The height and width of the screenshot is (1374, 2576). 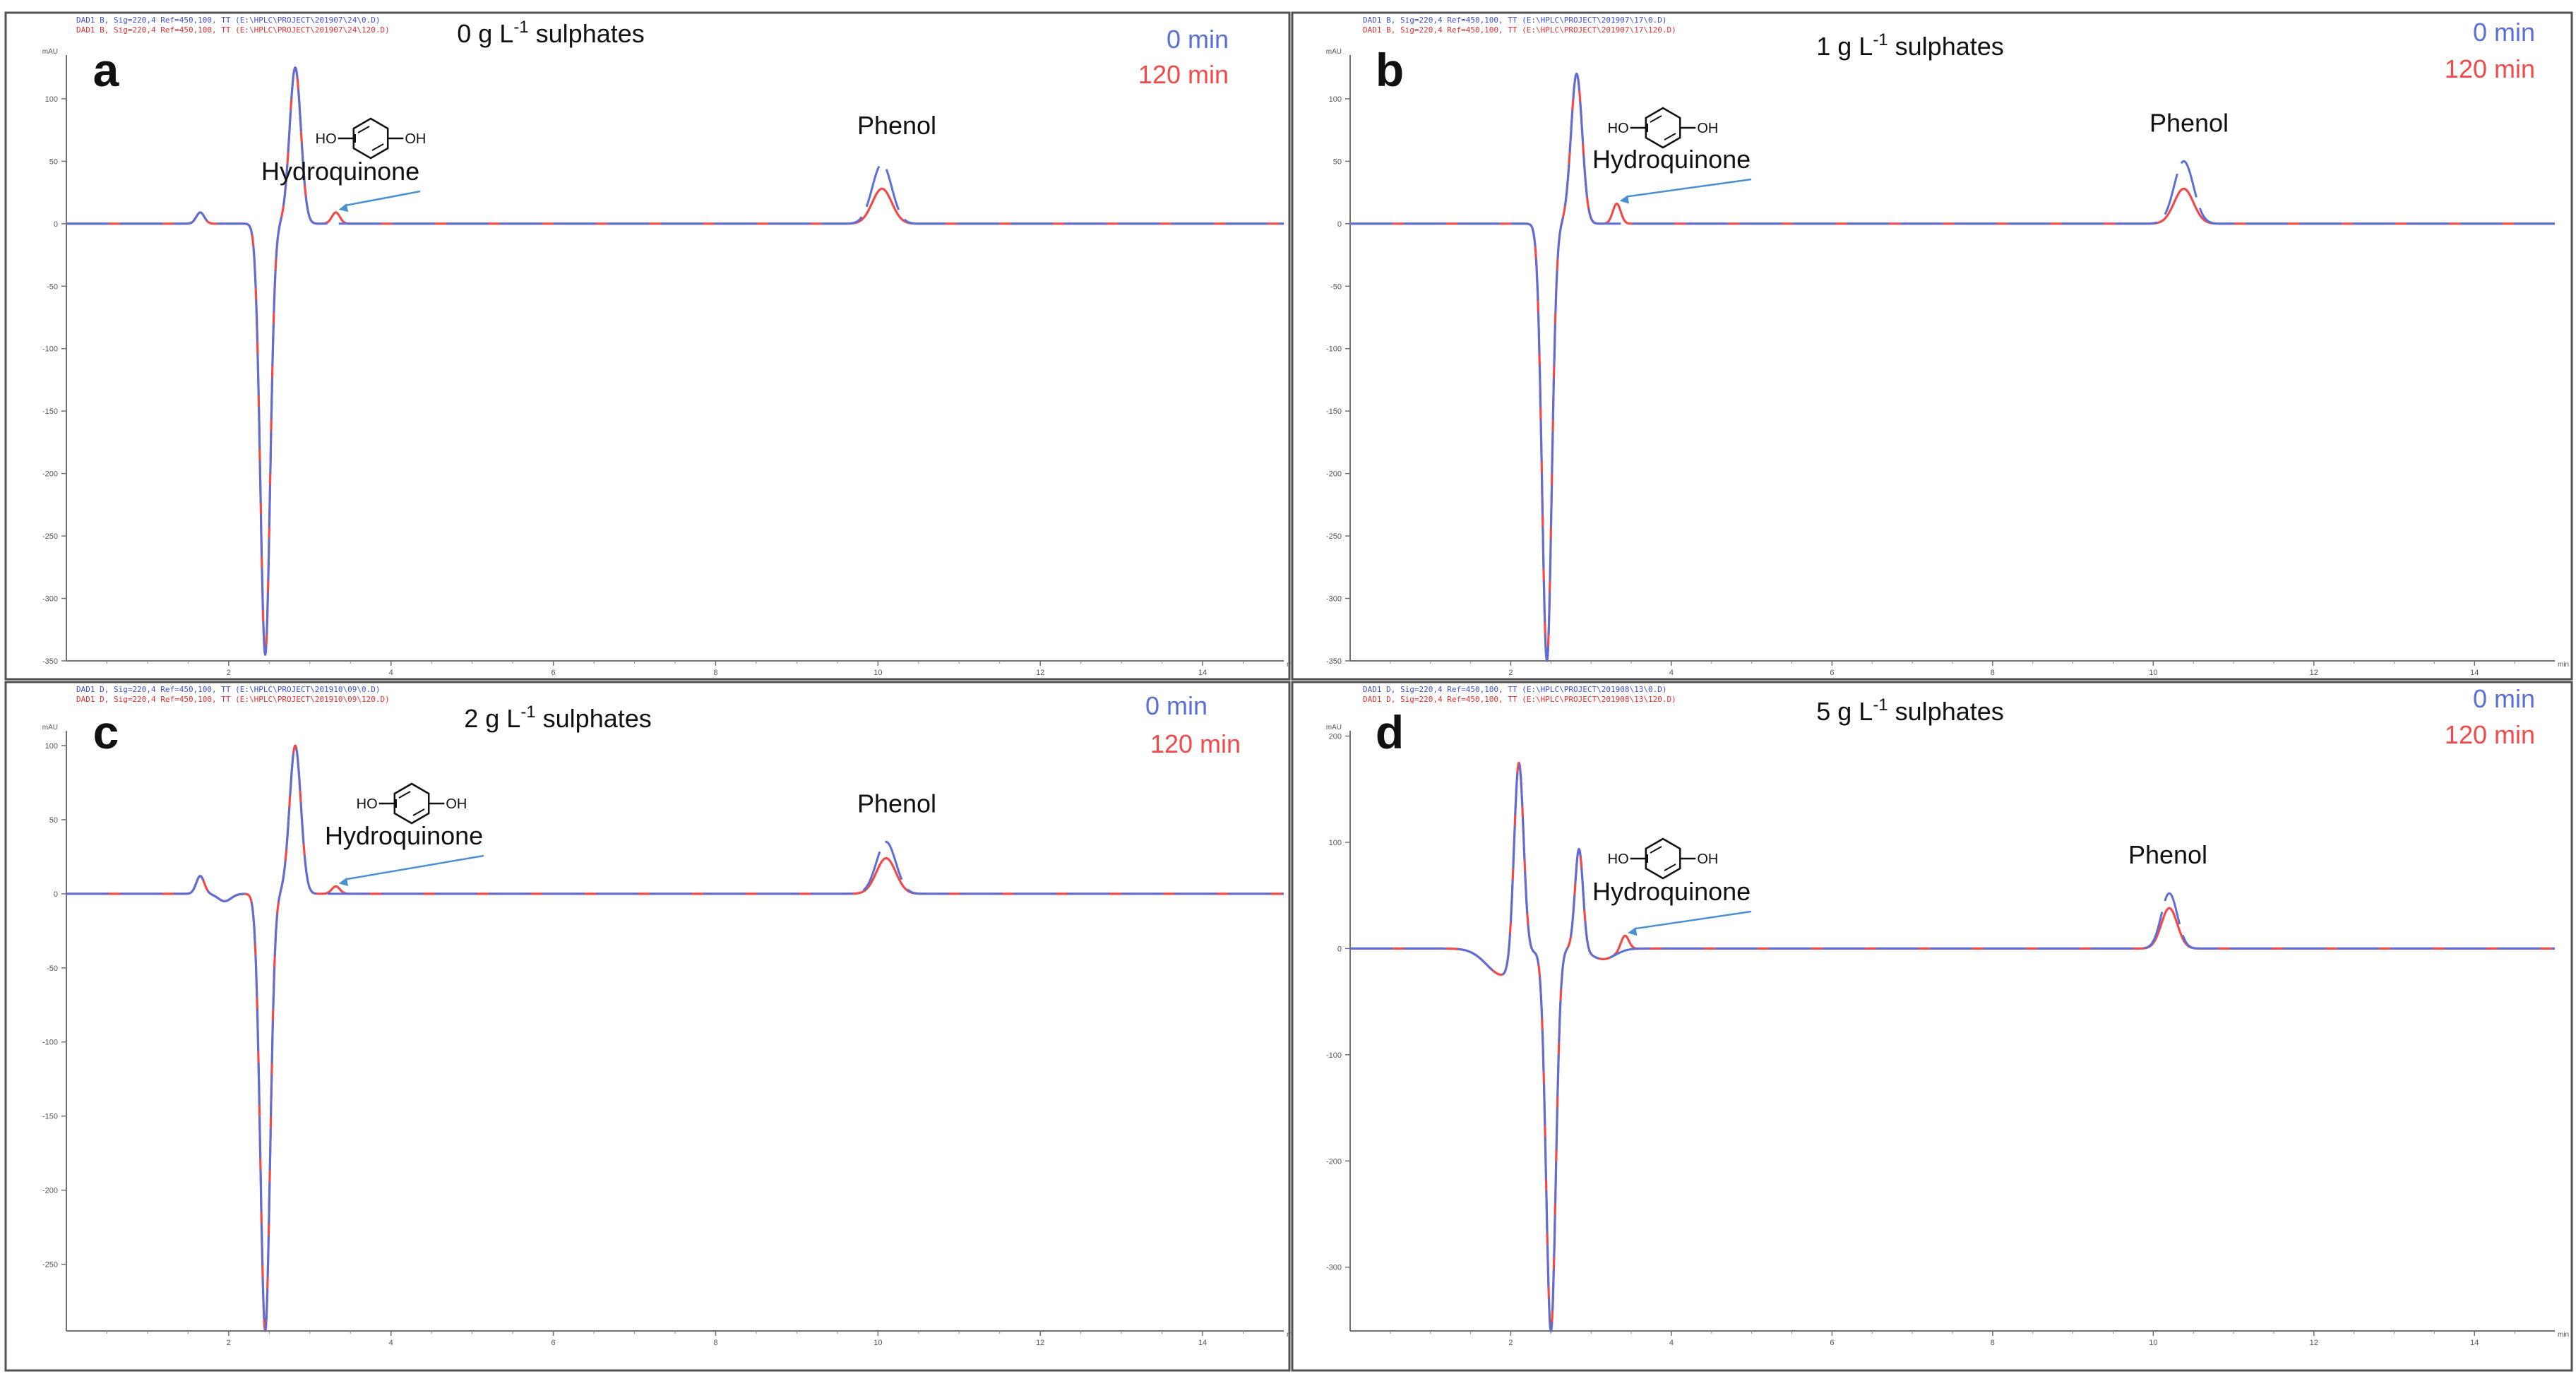 I want to click on title-part: 1 g L, so click(x=1844, y=46).